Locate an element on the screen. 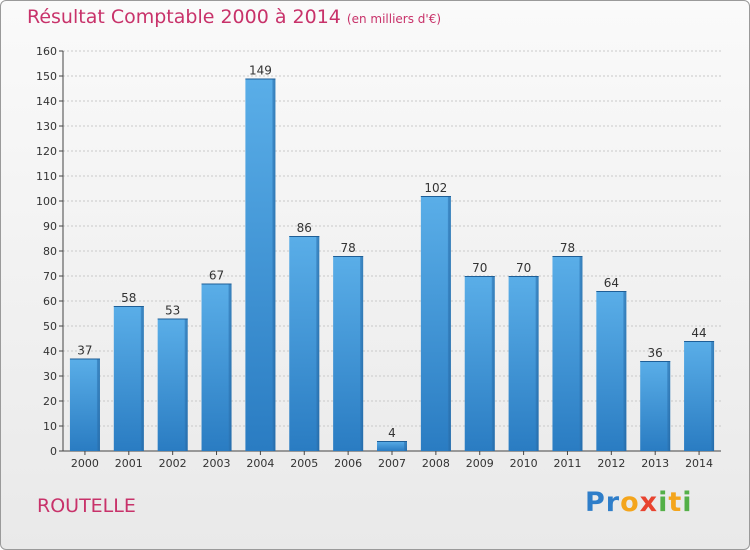 This screenshot has height=550, width=750. y-tick-label: 90 is located at coordinates (50, 226).